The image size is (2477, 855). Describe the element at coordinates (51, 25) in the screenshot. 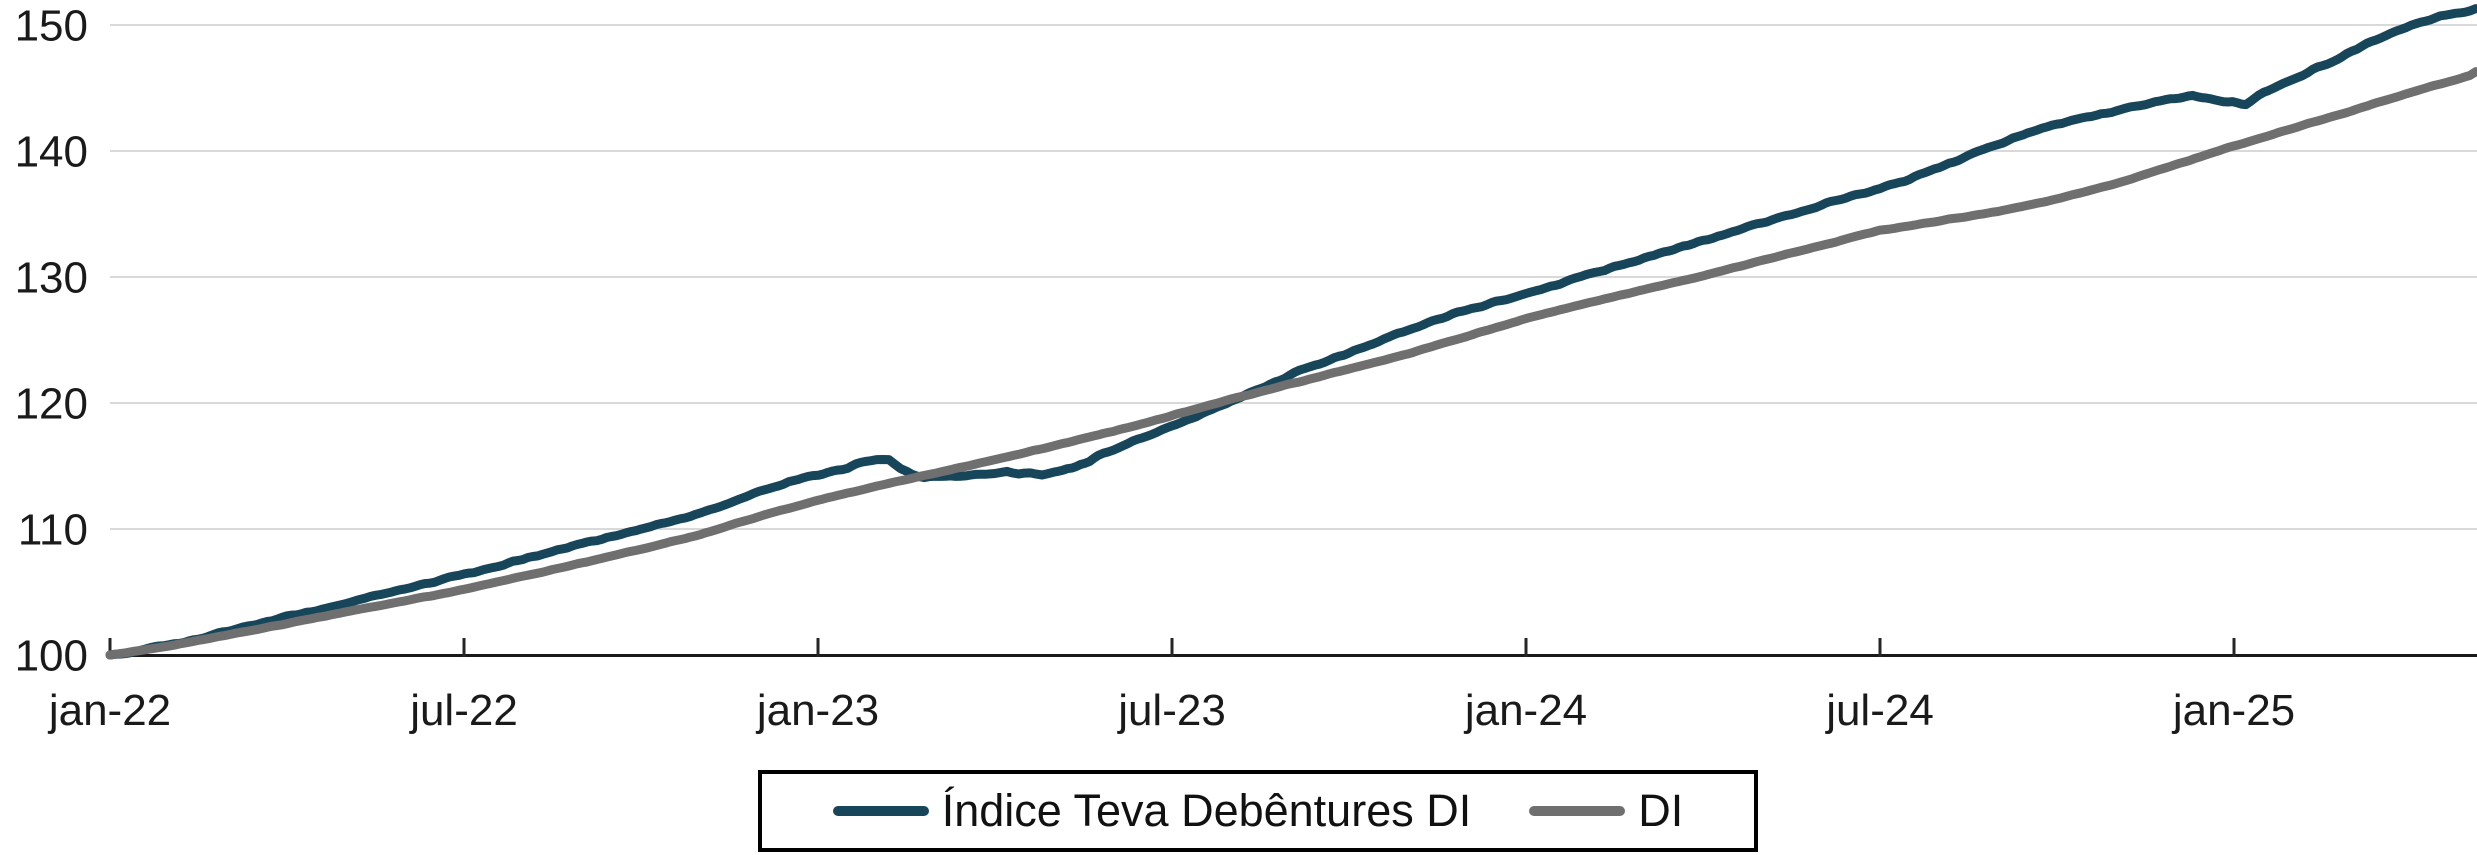

I see `y-axis-label: 150` at that location.